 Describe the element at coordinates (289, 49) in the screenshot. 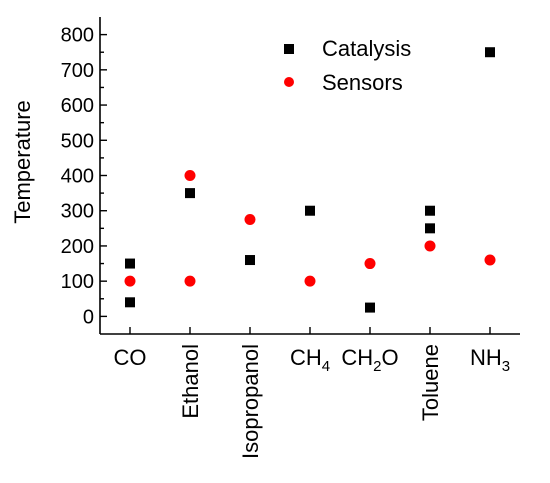

I see `legend-marker-catalysis` at that location.